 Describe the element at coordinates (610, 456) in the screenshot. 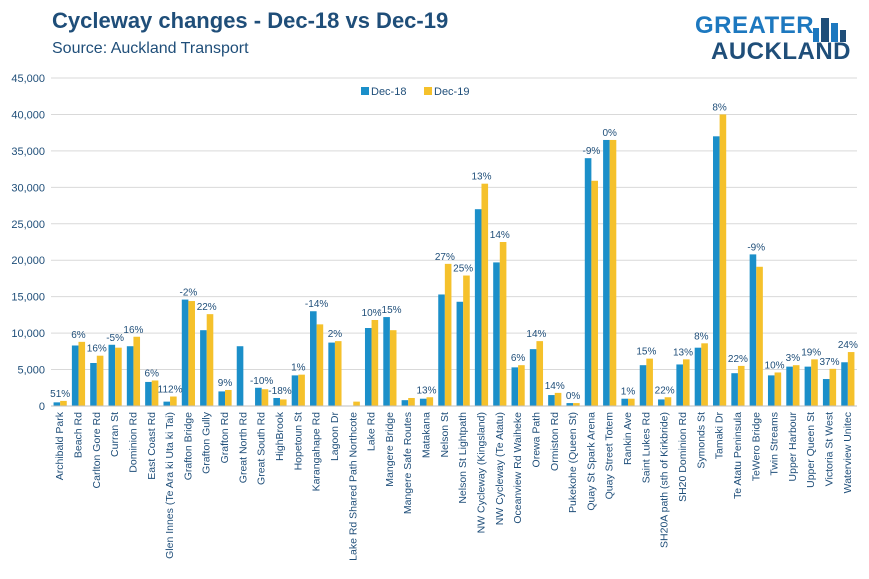

I see `x-tick-label: Quay Street Totem` at that location.